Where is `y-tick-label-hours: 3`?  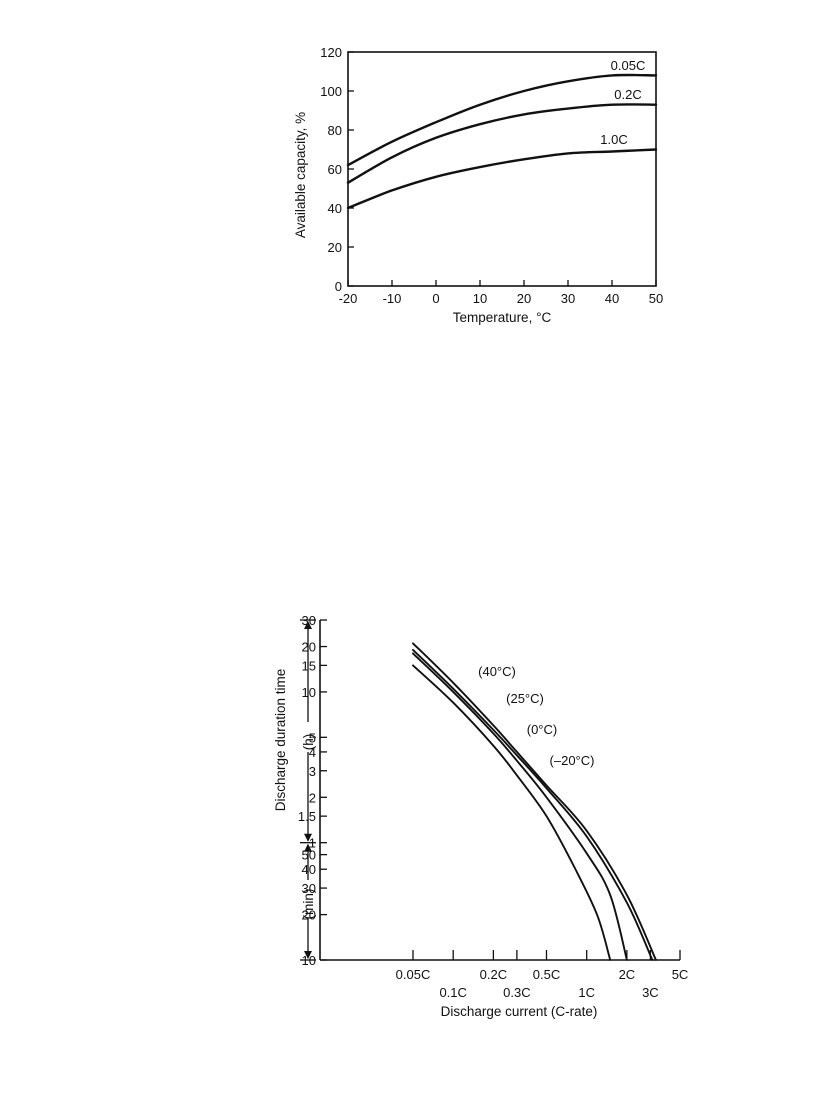 y-tick-label-hours: 3 is located at coordinates (312, 771).